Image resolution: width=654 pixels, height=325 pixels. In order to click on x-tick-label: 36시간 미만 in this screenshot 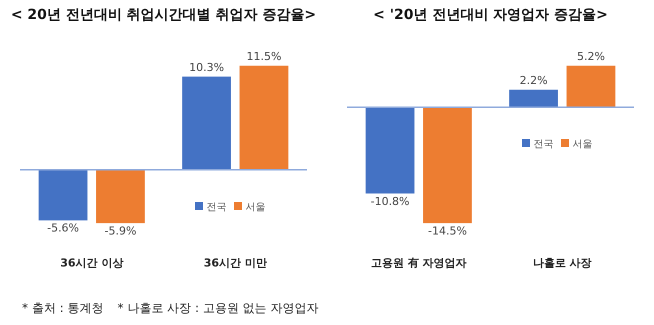, I will do `click(235, 263)`.